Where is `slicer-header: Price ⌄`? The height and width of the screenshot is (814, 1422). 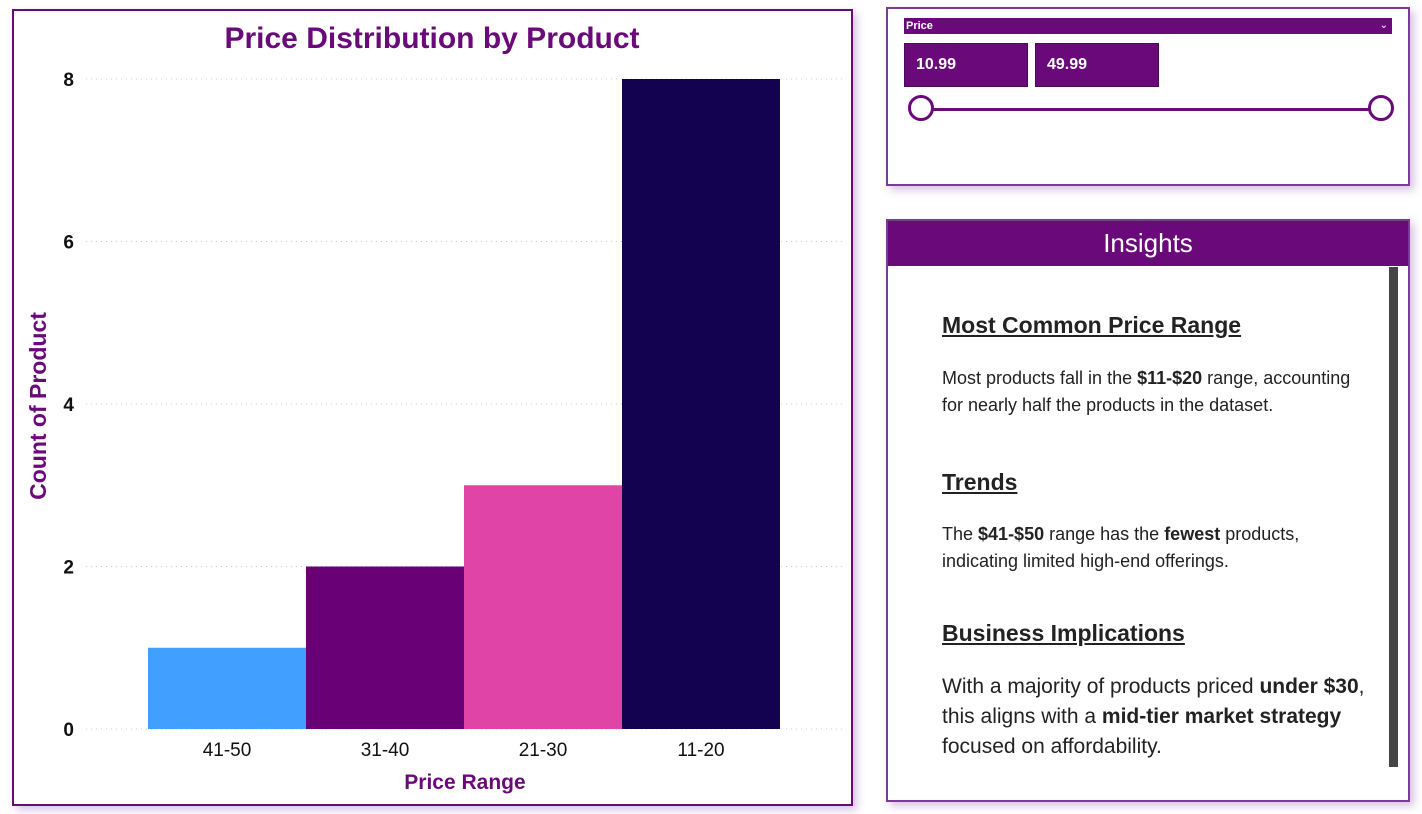 slicer-header: Price ⌄ is located at coordinates (1148, 26).